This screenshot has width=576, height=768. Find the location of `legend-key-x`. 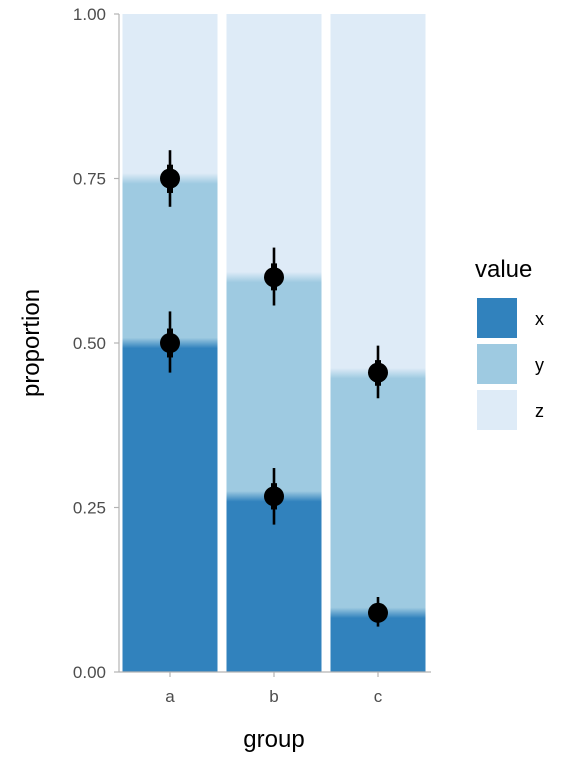

legend-key-x is located at coordinates (497, 318).